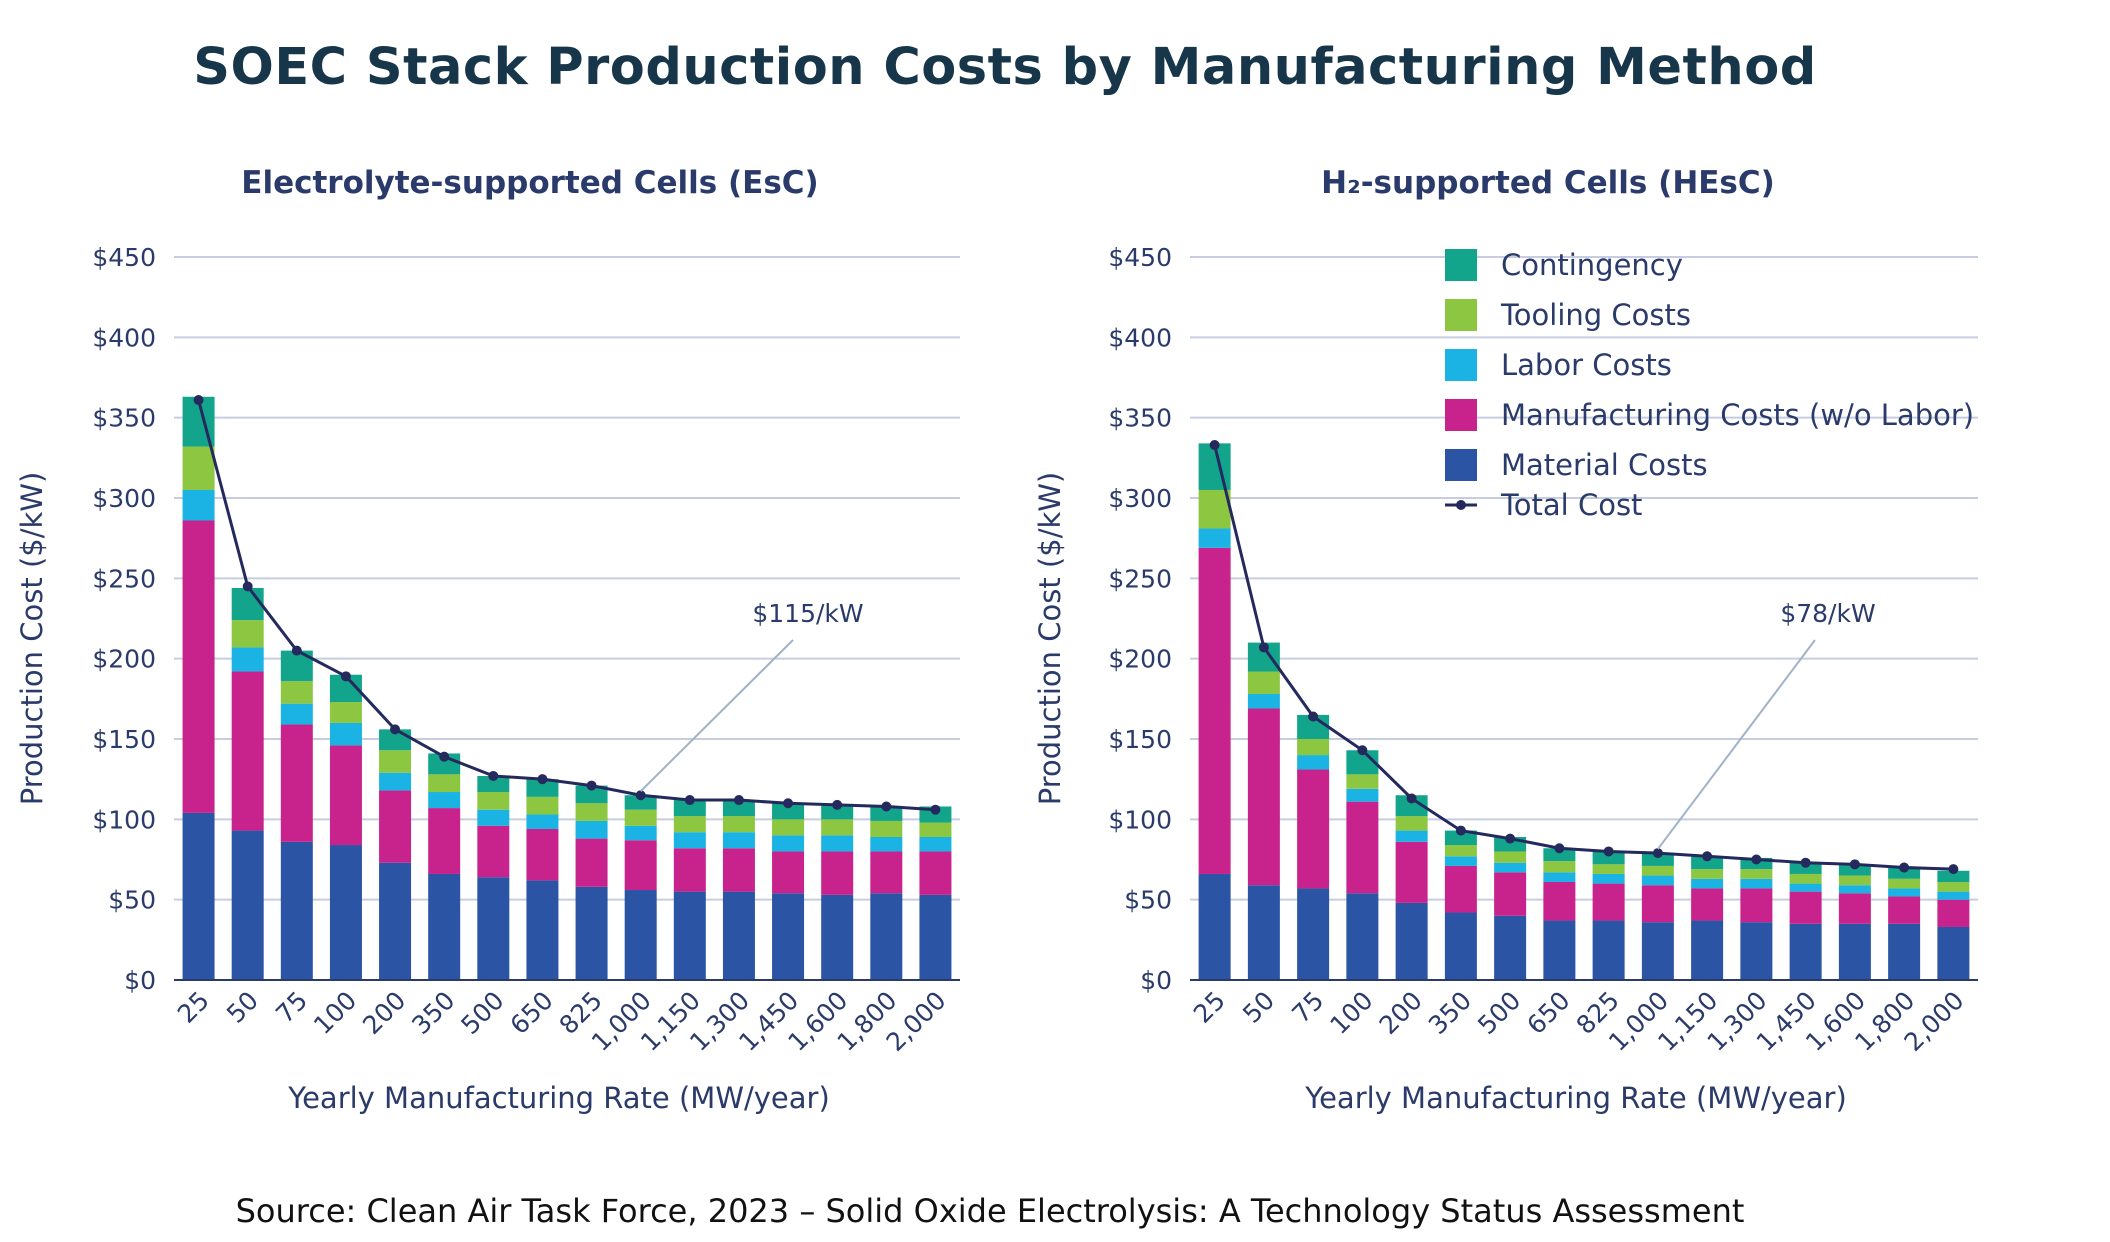  Describe the element at coordinates (482, 1013) in the screenshot. I see `x-tick-label: 500` at that location.